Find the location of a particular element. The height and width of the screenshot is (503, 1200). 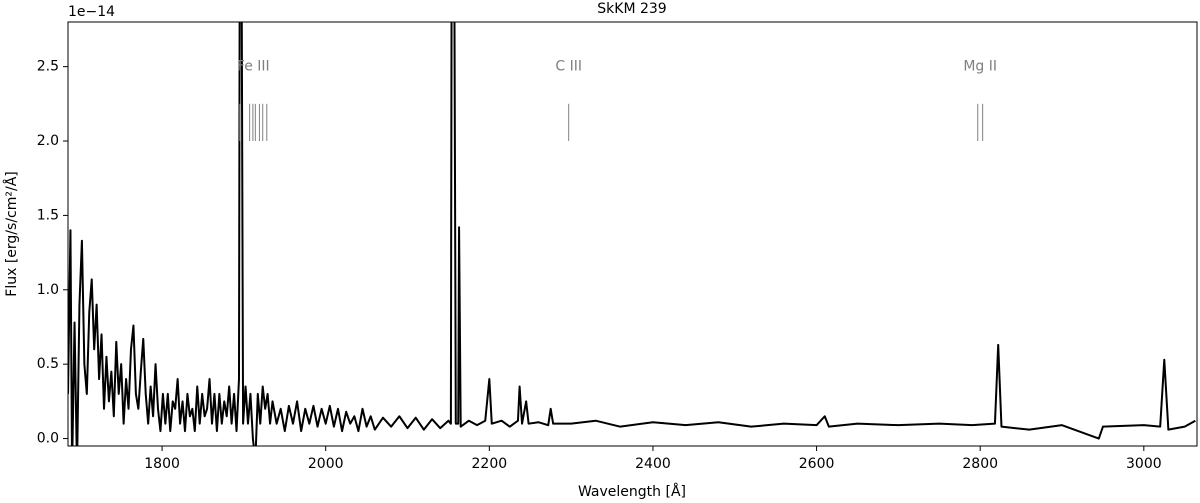

y-tick-label: 0.5 is located at coordinates (48, 364).